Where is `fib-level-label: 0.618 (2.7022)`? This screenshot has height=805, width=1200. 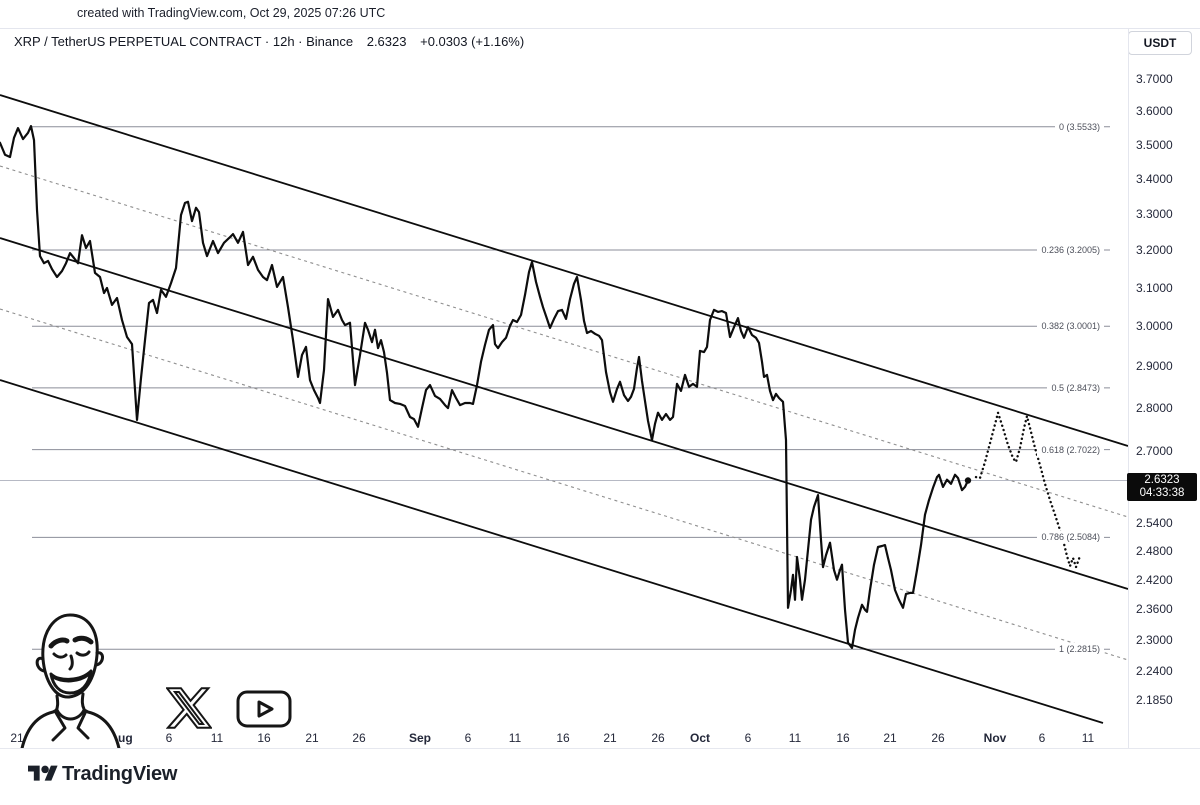 fib-level-label: 0.618 (2.7022) is located at coordinates (1070, 449).